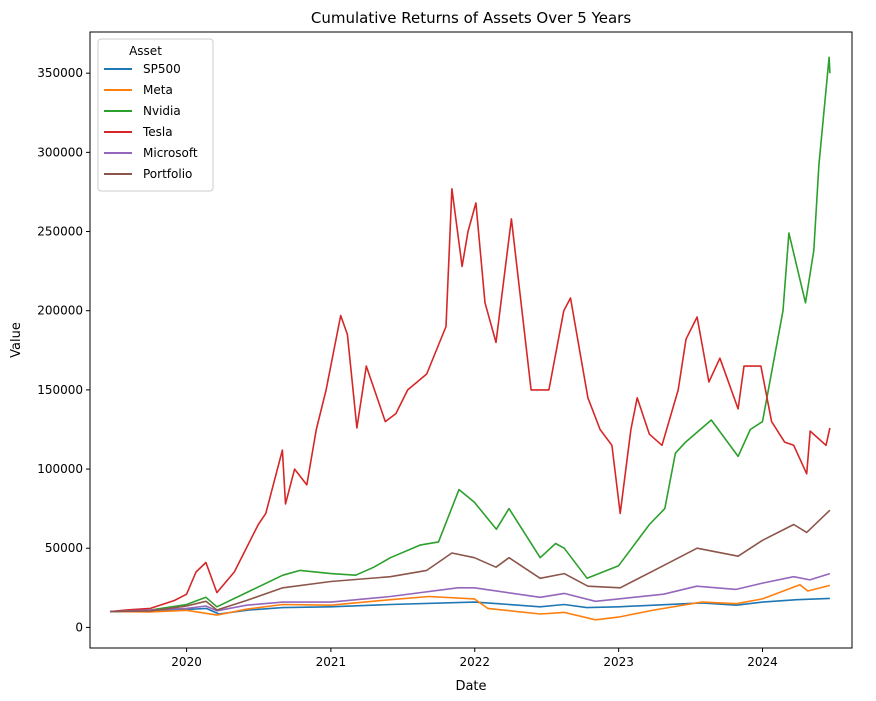  What do you see at coordinates (618, 662) in the screenshot?
I see `x-tick-label: 2023` at bounding box center [618, 662].